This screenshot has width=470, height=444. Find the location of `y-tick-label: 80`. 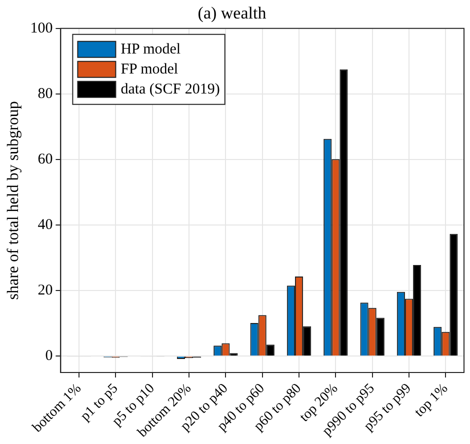

y-tick-label: 80 is located at coordinates (45, 94).